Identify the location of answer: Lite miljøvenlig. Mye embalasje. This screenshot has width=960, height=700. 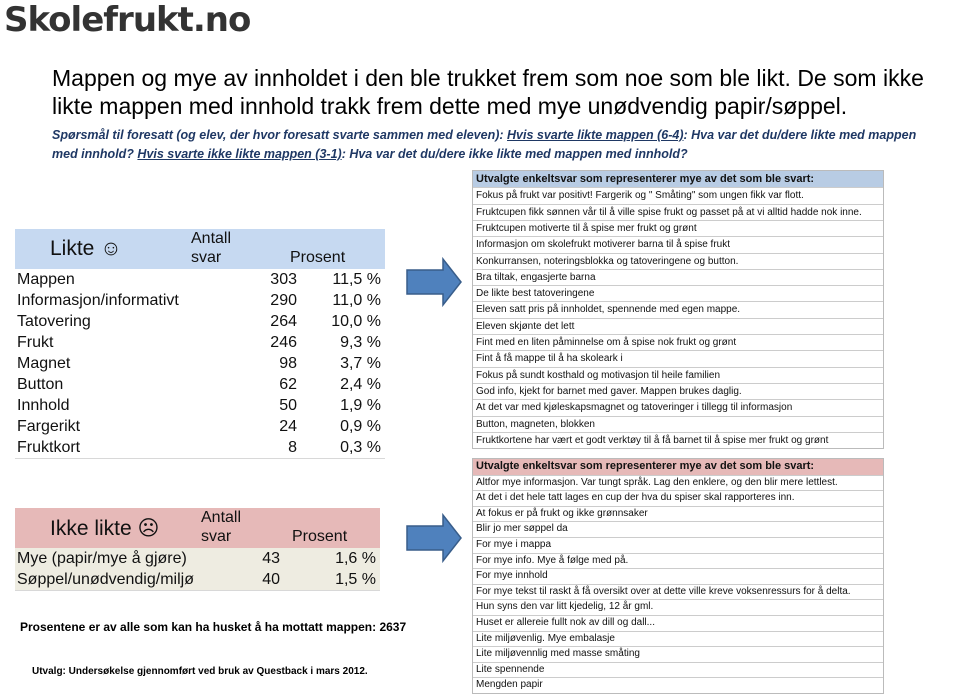
(678, 638).